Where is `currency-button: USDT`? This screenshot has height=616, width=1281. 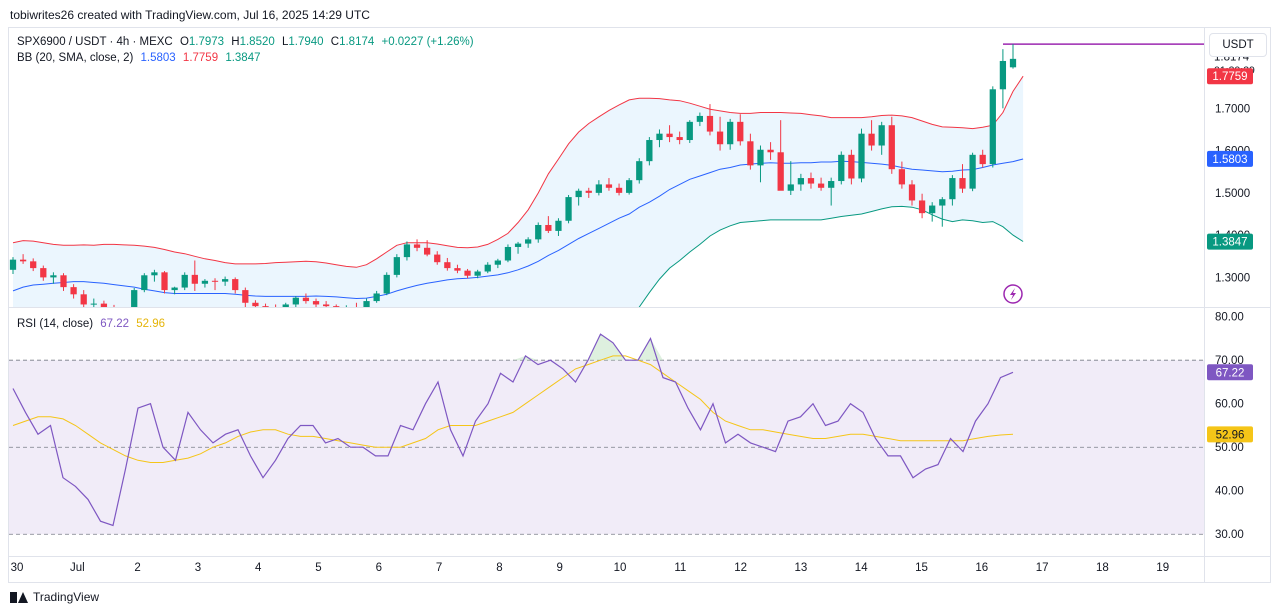
currency-button: USDT is located at coordinates (1238, 45).